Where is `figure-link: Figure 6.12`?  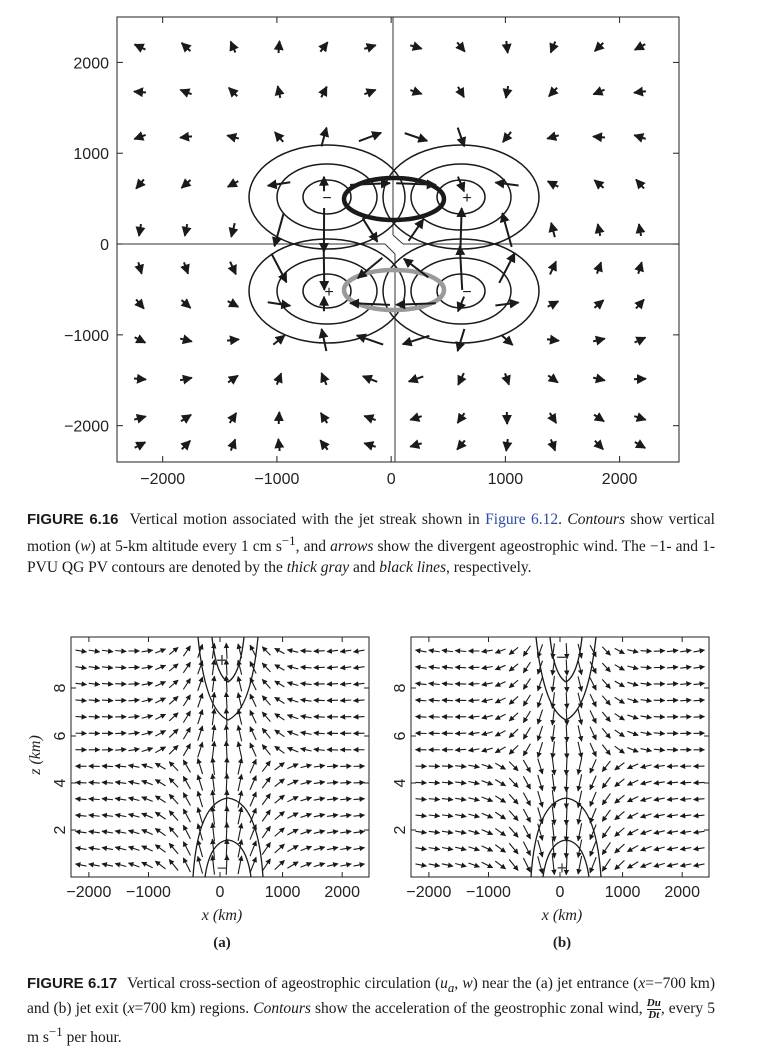
figure-link: Figure 6.12 is located at coordinates (521, 519).